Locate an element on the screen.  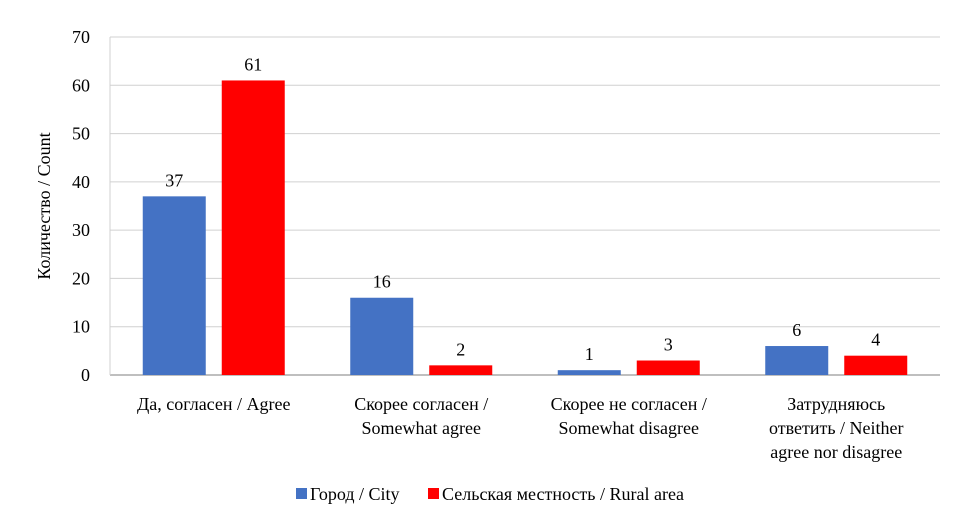
data-label: 4 is located at coordinates (875, 340).